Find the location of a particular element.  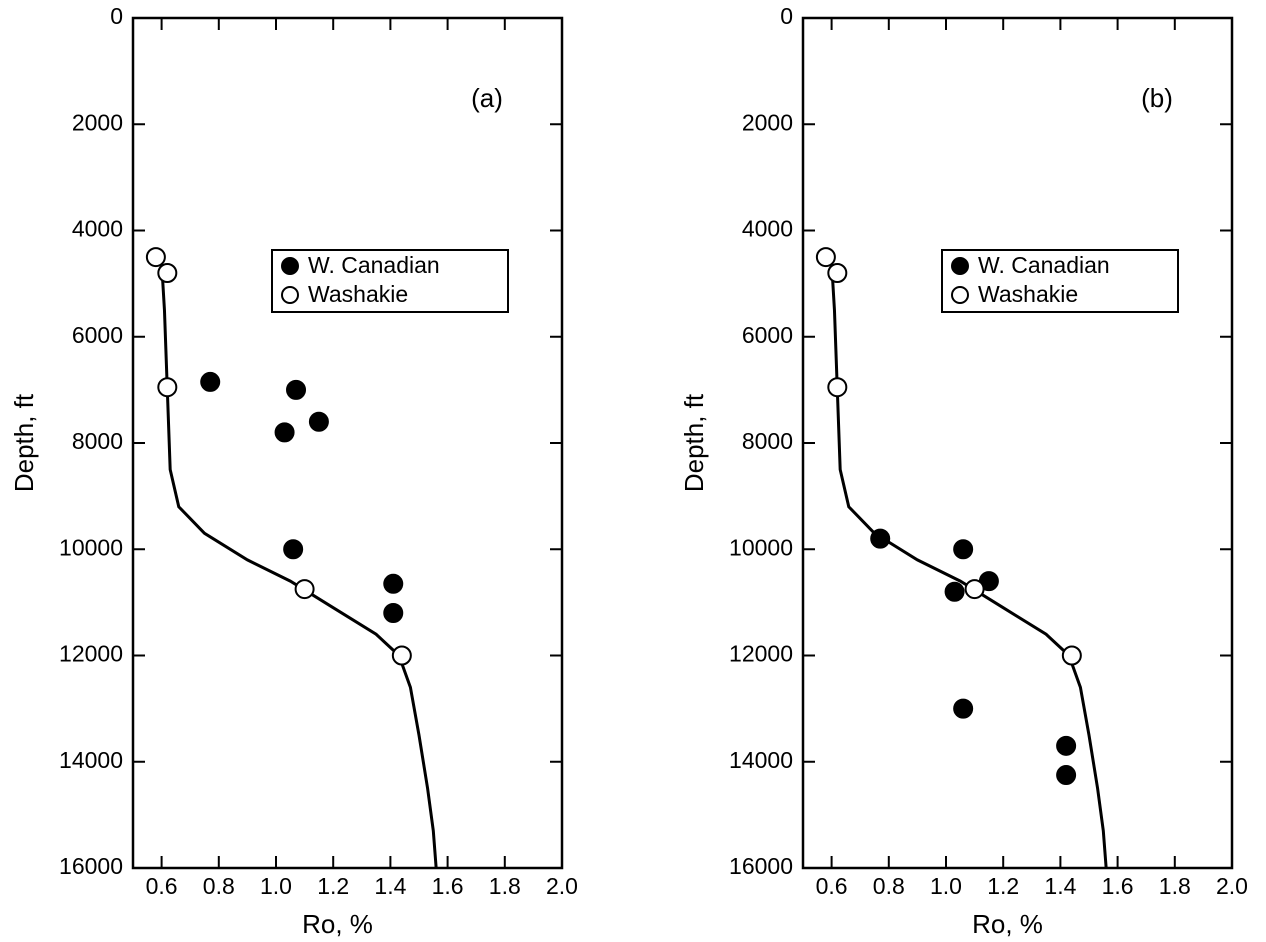

annotation: (b) is located at coordinates (1157, 98).